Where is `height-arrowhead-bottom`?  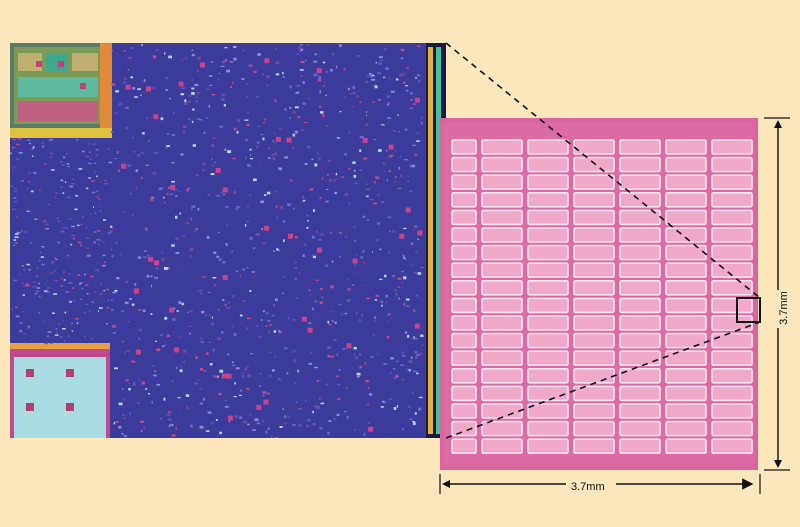 height-arrowhead-bottom is located at coordinates (778, 464).